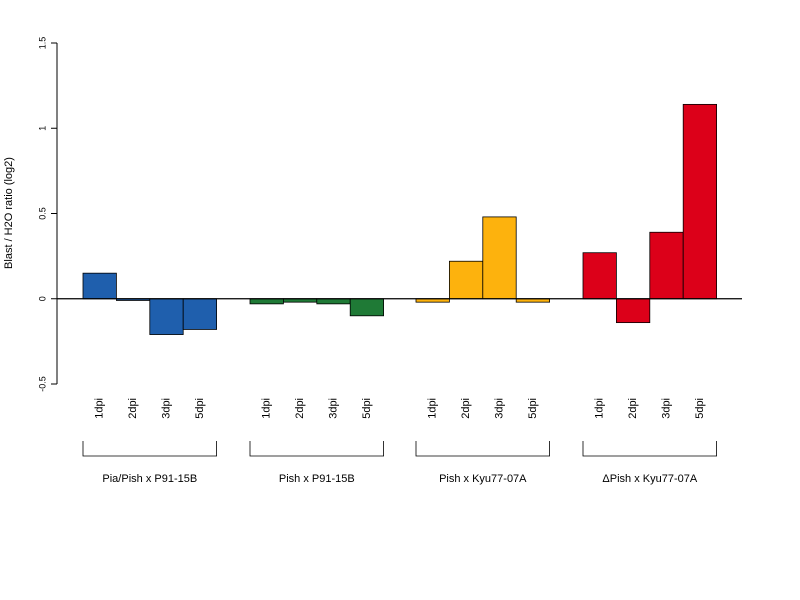 The width and height of the screenshot is (800, 600). What do you see at coordinates (649, 479) in the screenshot?
I see `group-label: ΔPish x Kyu77-07A` at bounding box center [649, 479].